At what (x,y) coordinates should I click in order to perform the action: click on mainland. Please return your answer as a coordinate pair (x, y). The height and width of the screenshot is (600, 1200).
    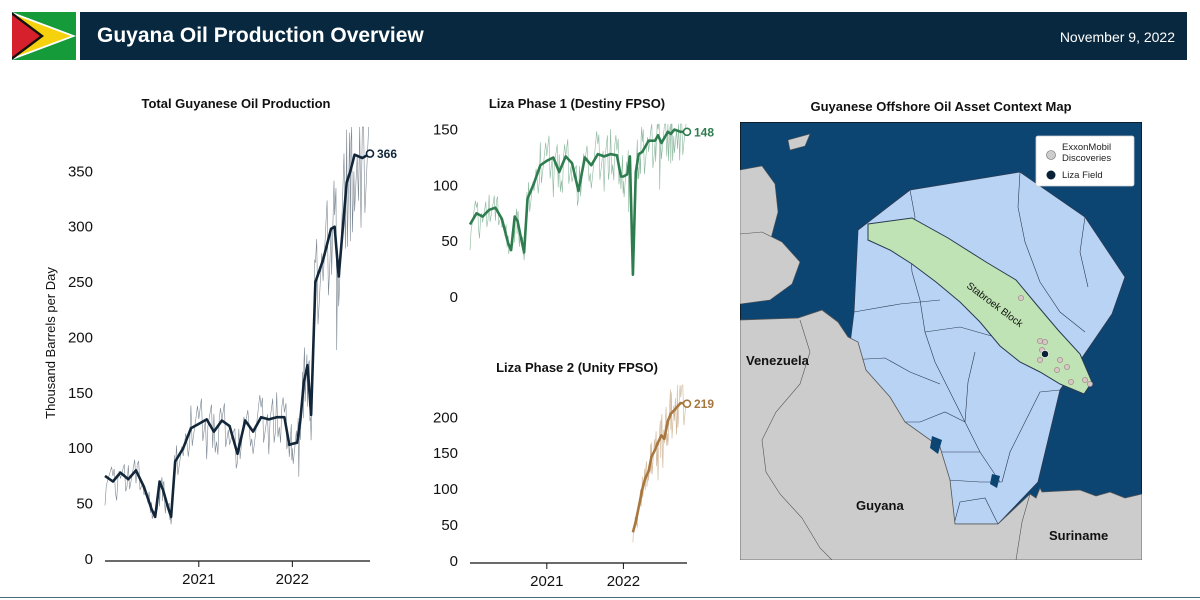
    Looking at the image, I should click on (941, 434).